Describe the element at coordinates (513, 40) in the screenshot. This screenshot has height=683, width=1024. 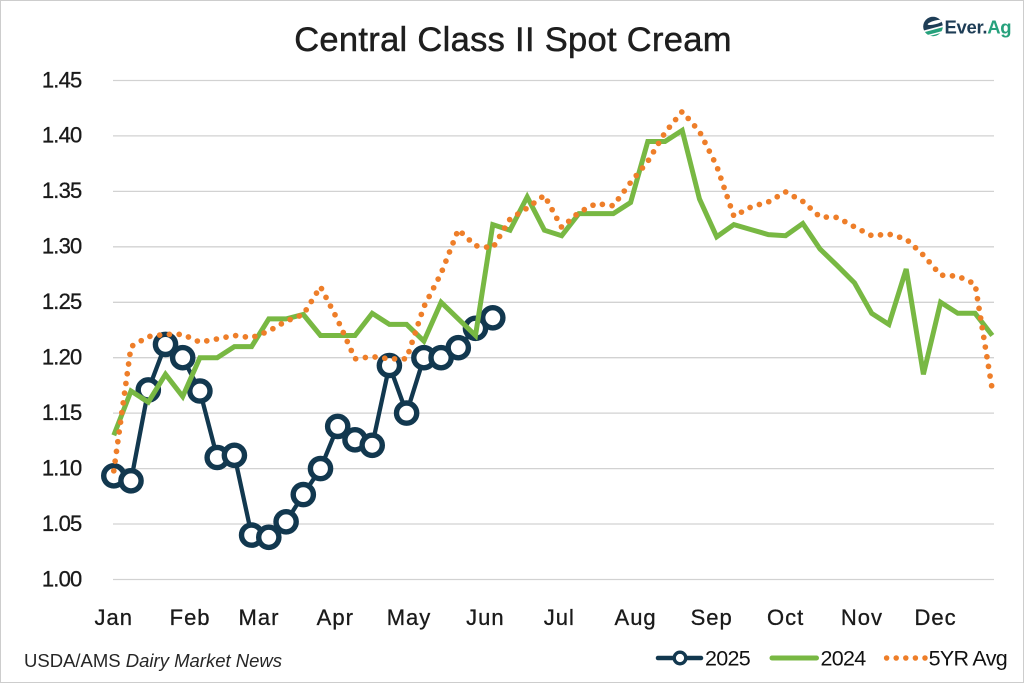
I see `svg-text: Central Class II Spot Cream` at that location.